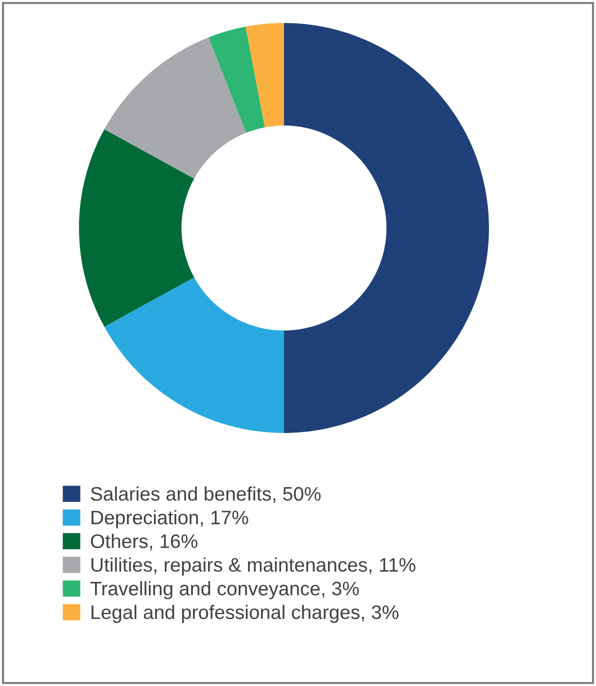 The image size is (596, 686). I want to click on legend-label: Travelling and conveyance, 3%, so click(224, 590).